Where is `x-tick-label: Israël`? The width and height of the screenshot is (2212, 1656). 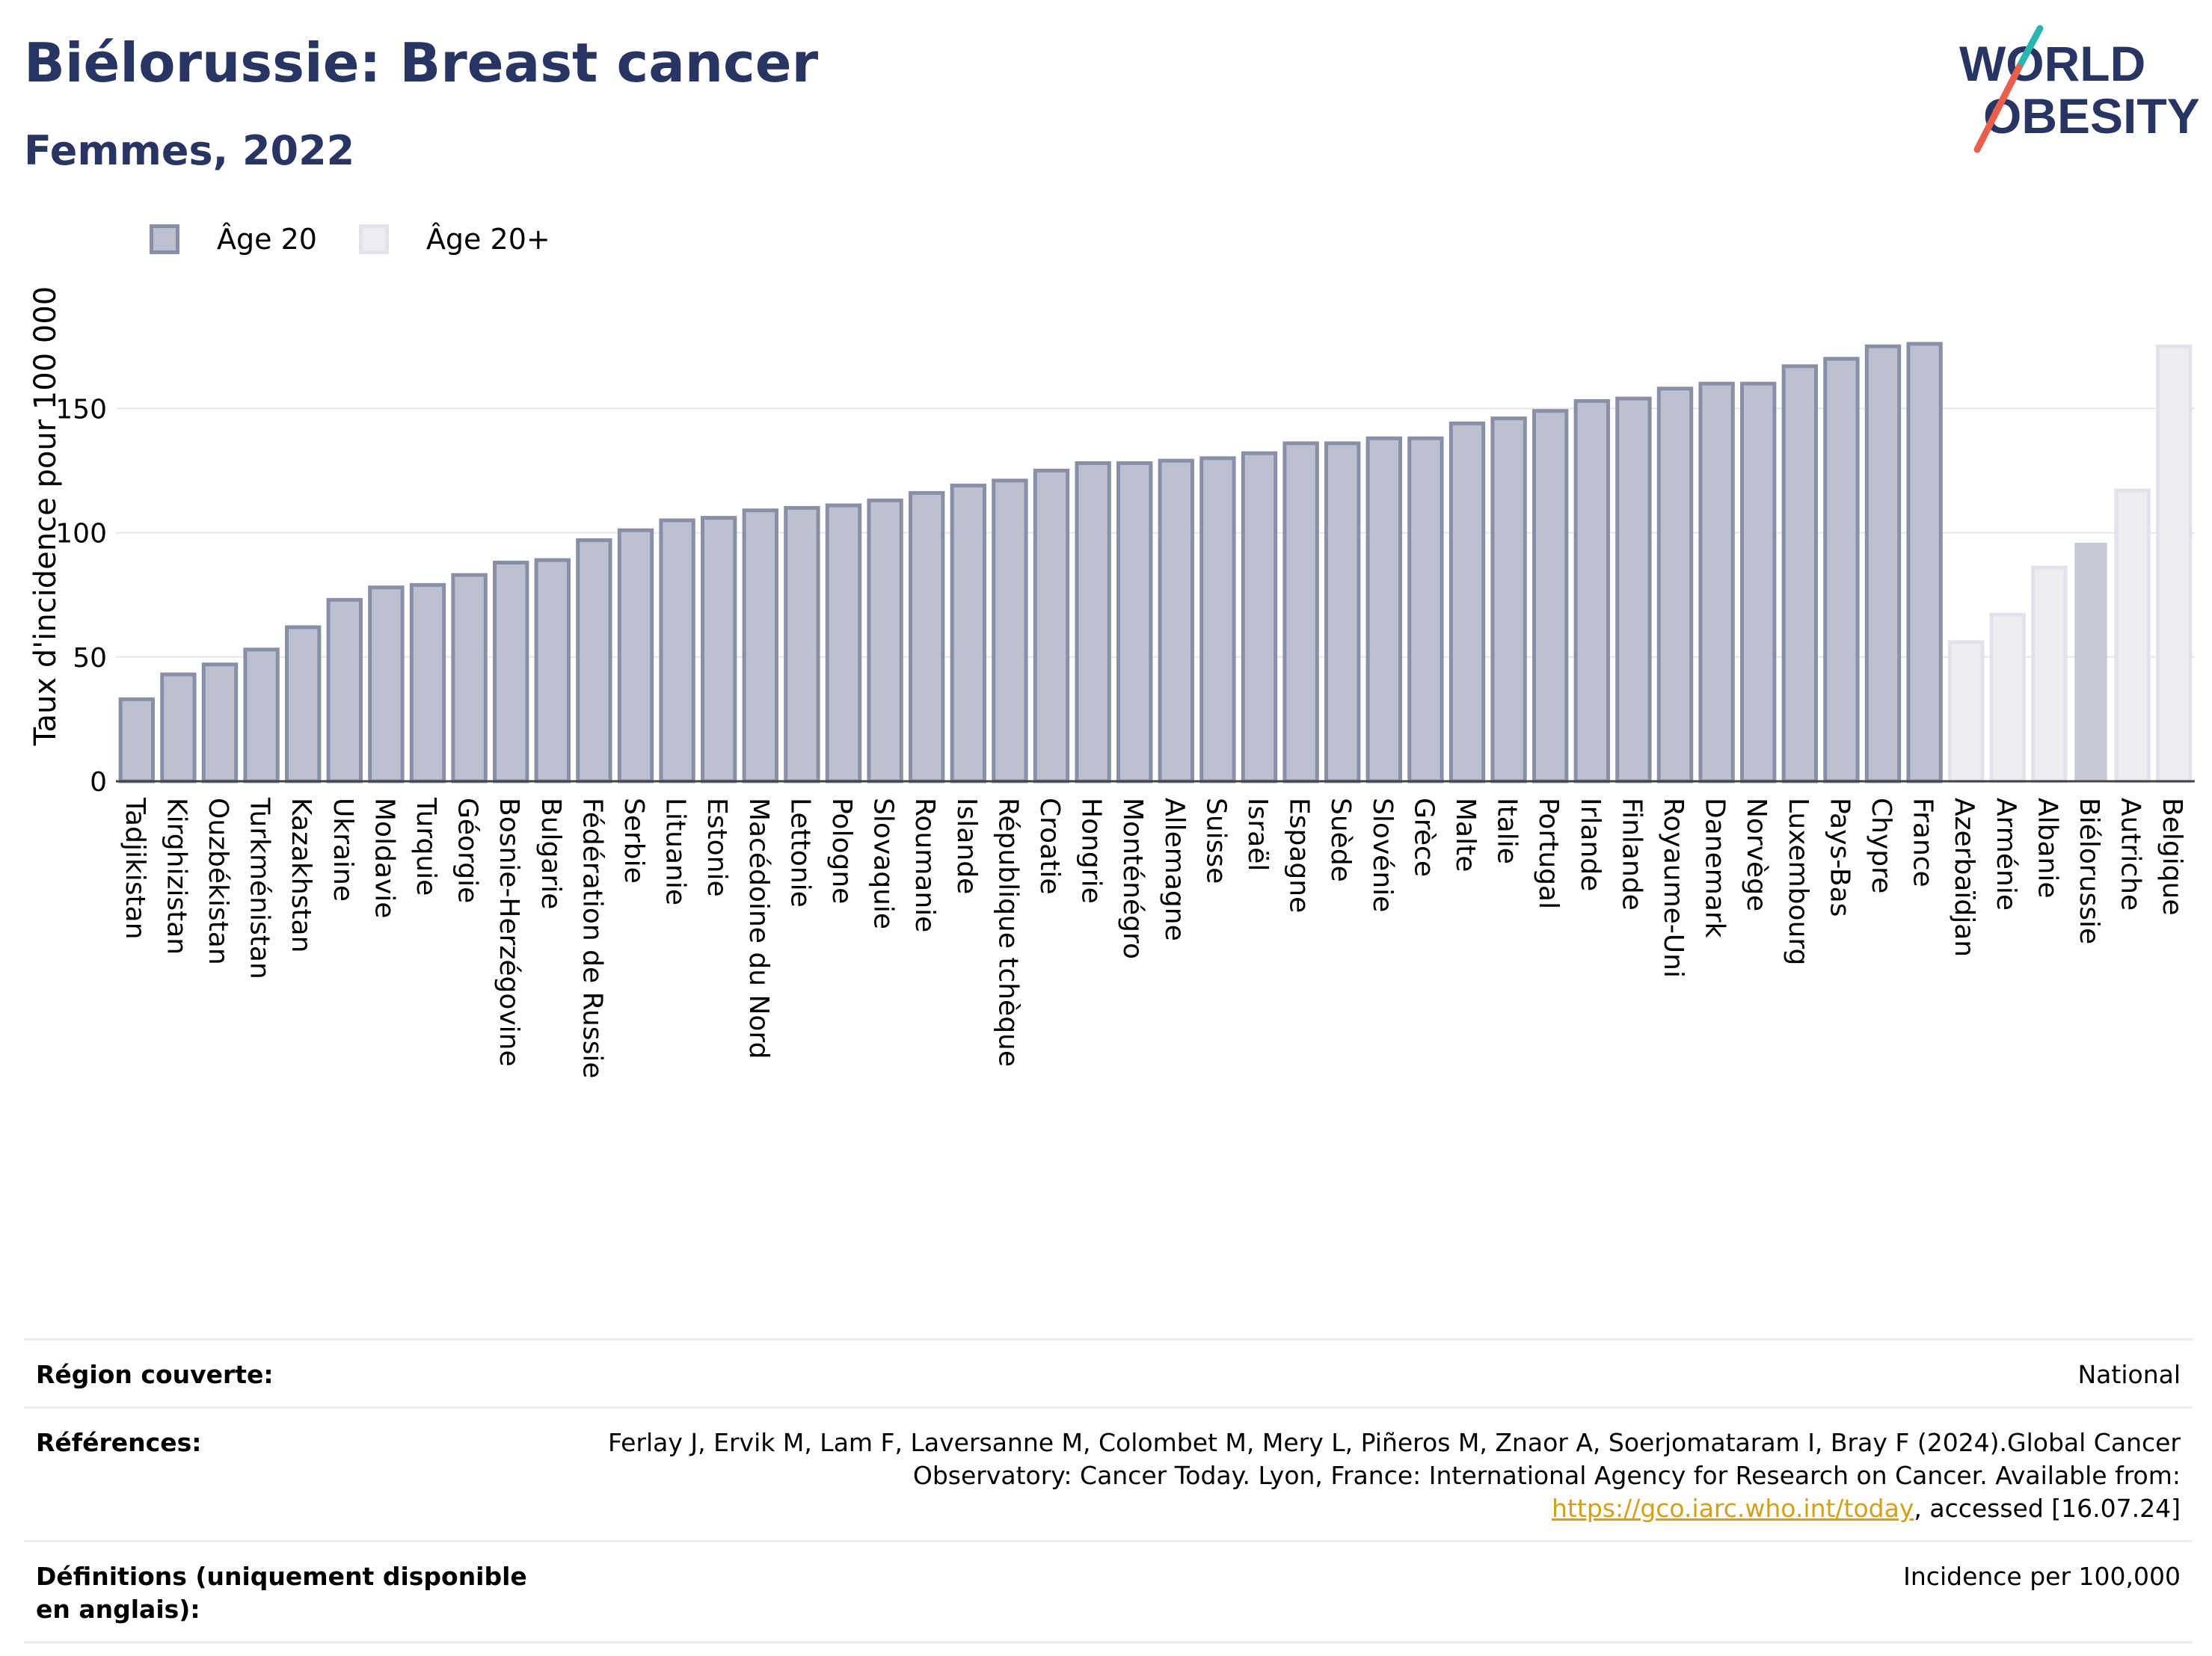 x-tick-label: Israël is located at coordinates (1257, 834).